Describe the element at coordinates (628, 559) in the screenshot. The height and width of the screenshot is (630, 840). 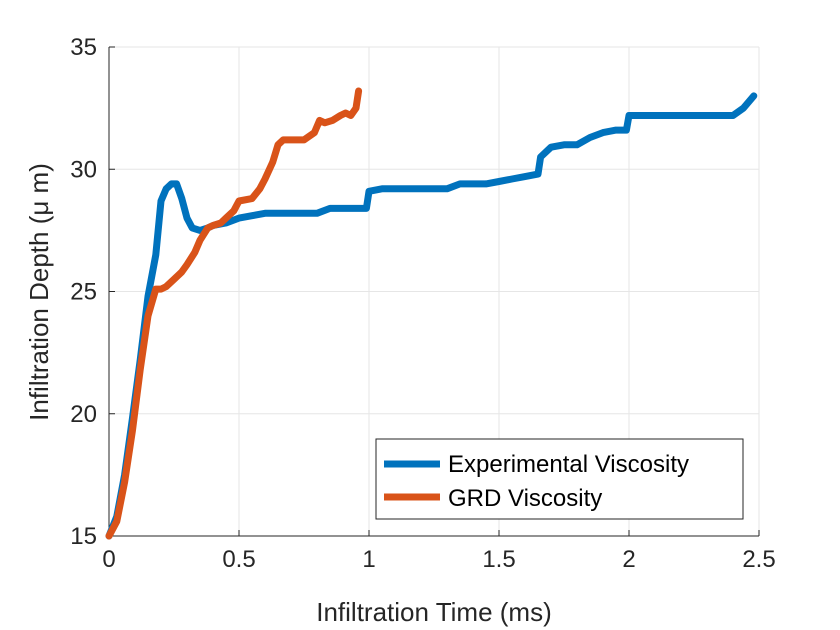
I see `x-tick-label: 2` at that location.